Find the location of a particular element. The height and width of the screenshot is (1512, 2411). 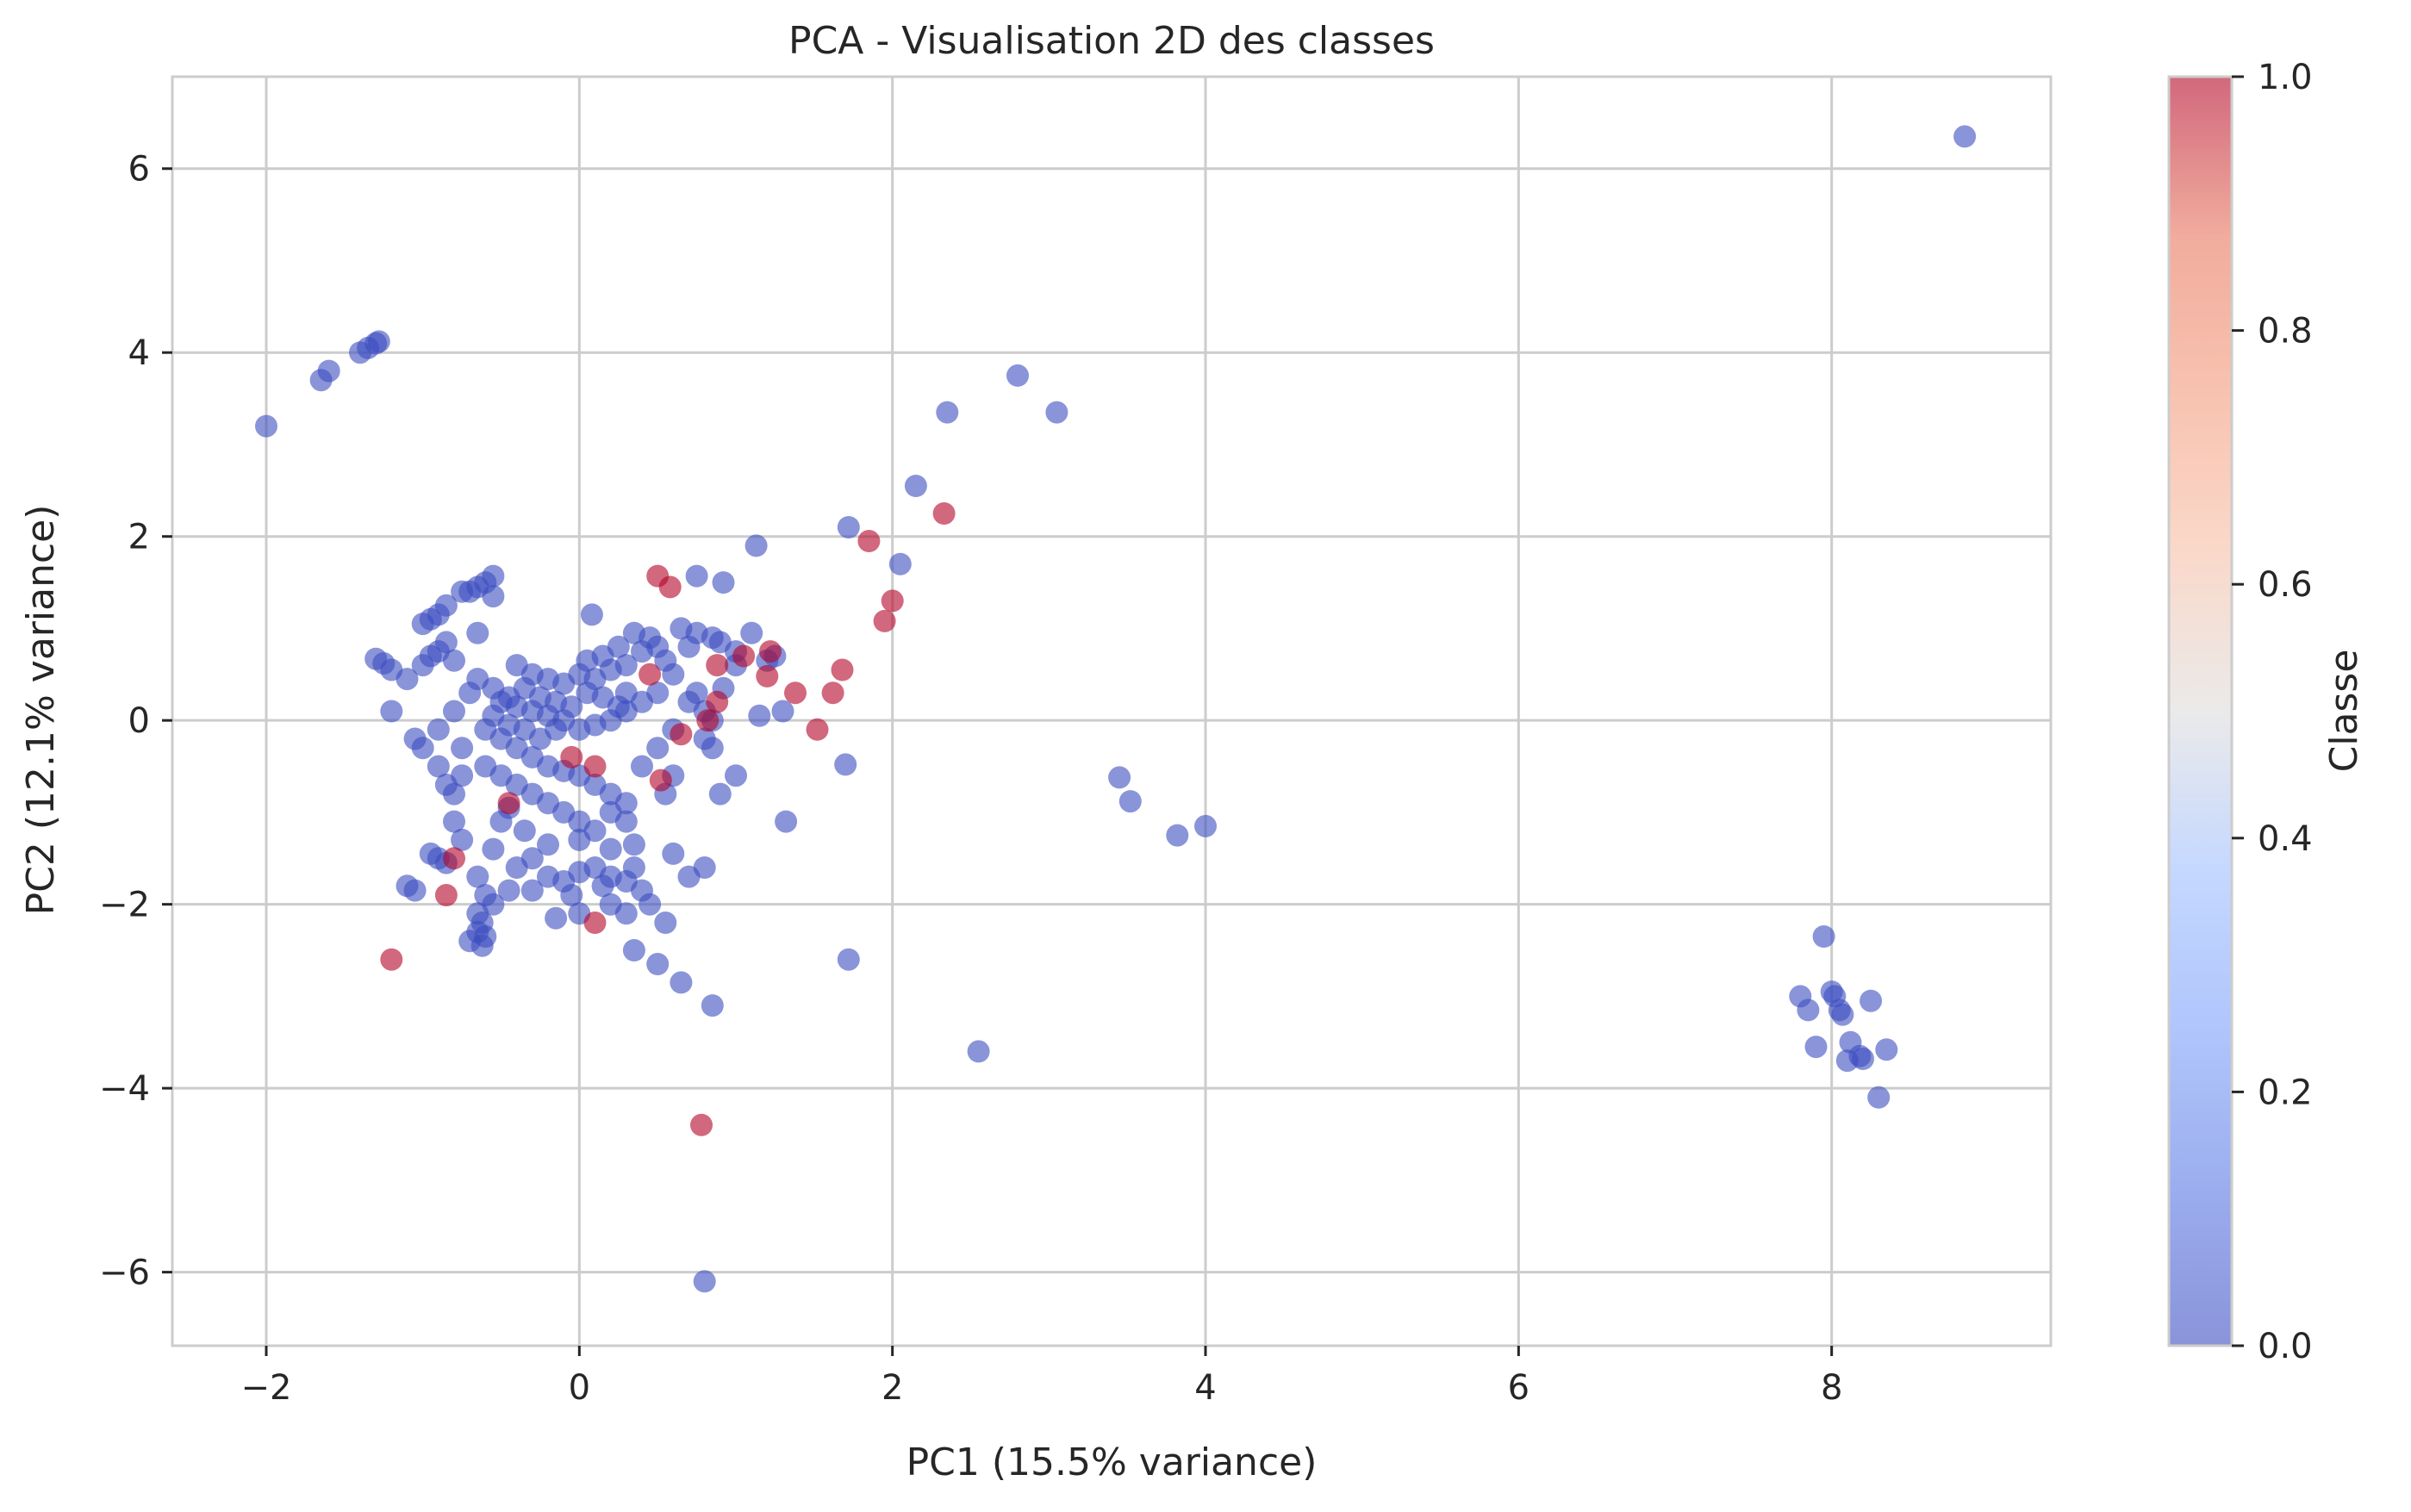

x-tick-label: −2 is located at coordinates (266, 1388).